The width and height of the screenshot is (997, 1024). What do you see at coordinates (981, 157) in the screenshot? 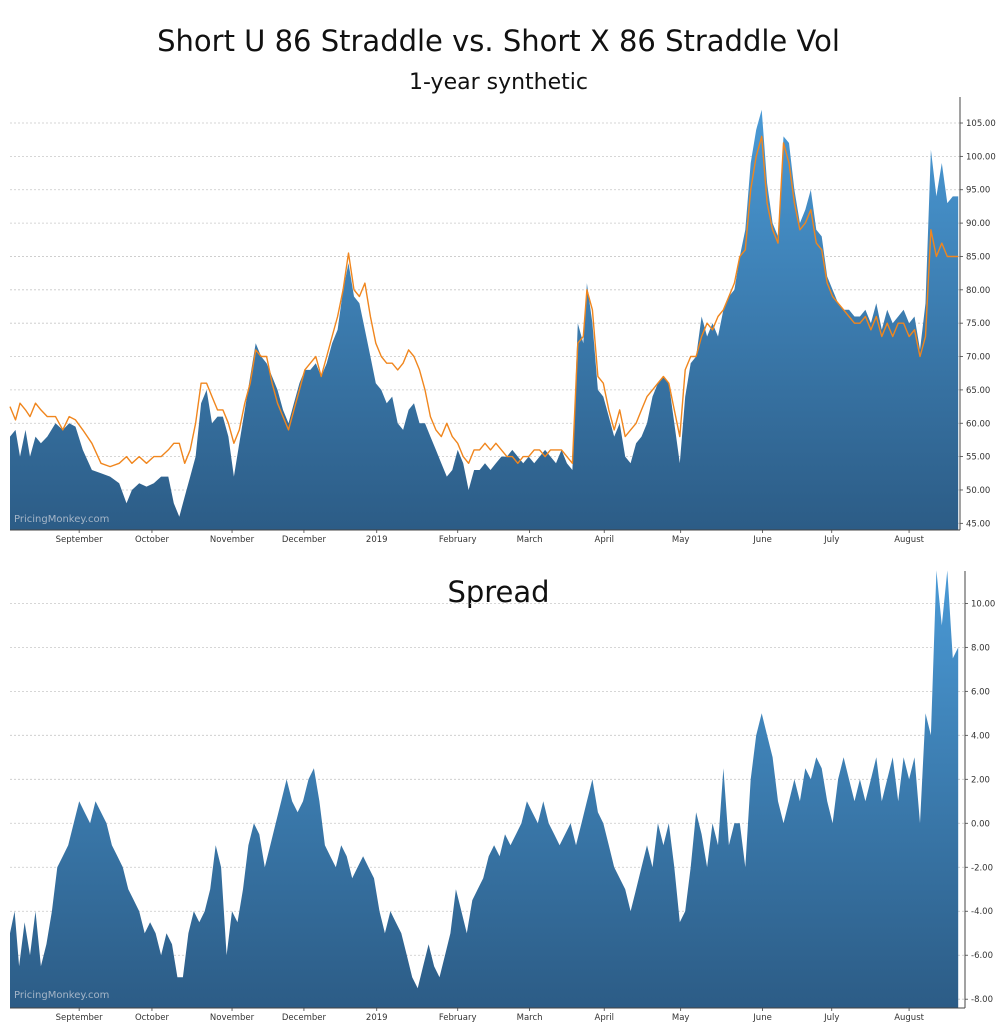
I see `y-tick-label: 100.00` at bounding box center [981, 157].